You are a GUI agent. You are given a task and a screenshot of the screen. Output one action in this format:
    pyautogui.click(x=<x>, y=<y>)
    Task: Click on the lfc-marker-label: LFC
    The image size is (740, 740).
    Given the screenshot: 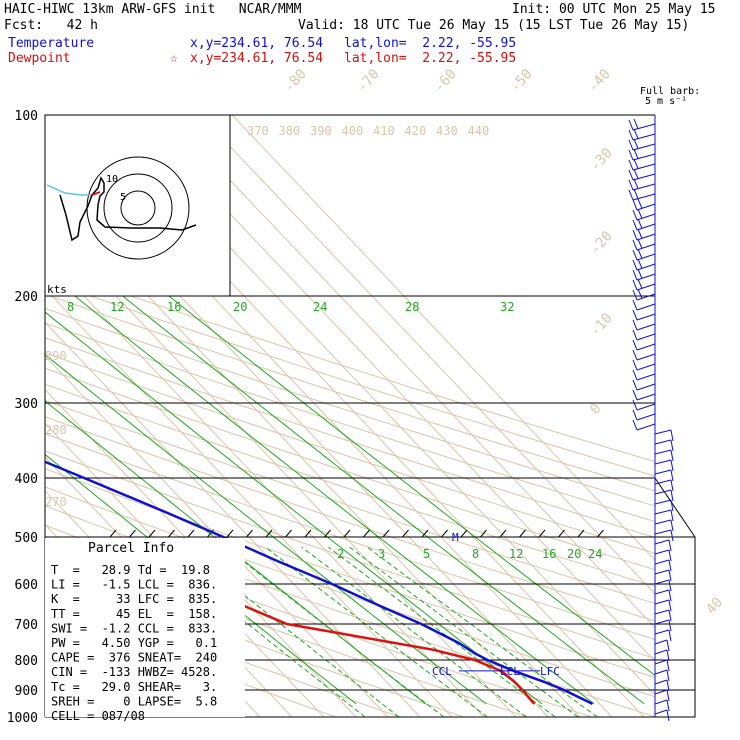 What is the action you would take?
    pyautogui.click(x=550, y=671)
    